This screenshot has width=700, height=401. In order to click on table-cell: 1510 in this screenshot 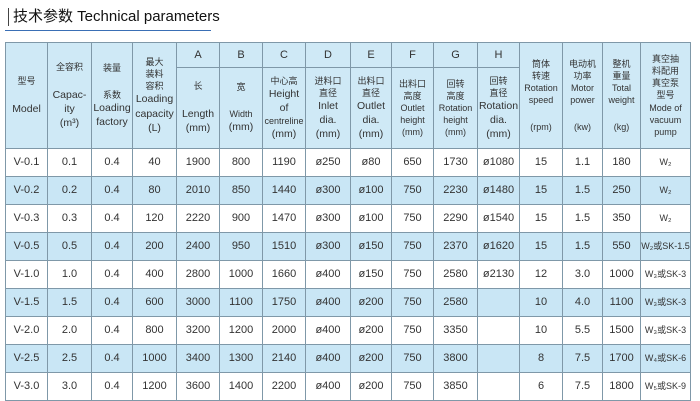, I will do `click(284, 246)`.